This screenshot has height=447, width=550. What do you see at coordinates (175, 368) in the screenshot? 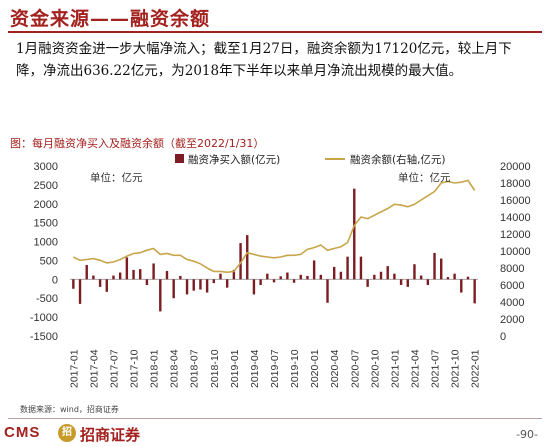
I see `x-tick-label: 2018-04` at bounding box center [175, 368].